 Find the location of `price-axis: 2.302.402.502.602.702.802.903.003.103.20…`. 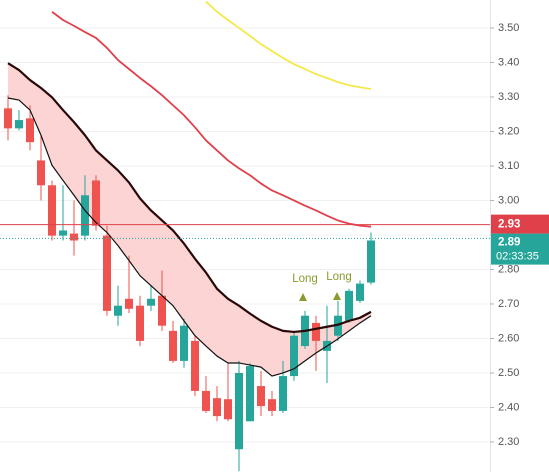

price-axis: 2.302.402.502.602.702.802.903.003.103.20… is located at coordinates (504, 235).